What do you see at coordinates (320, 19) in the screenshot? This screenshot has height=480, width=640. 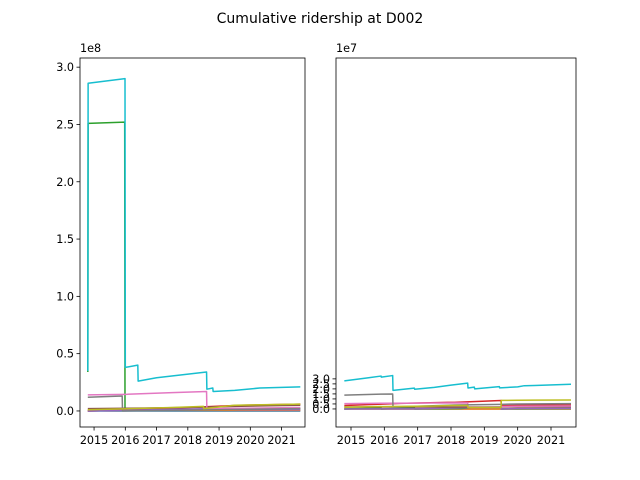 I see `figure-title: Cumulative ridership at D002` at bounding box center [320, 19].